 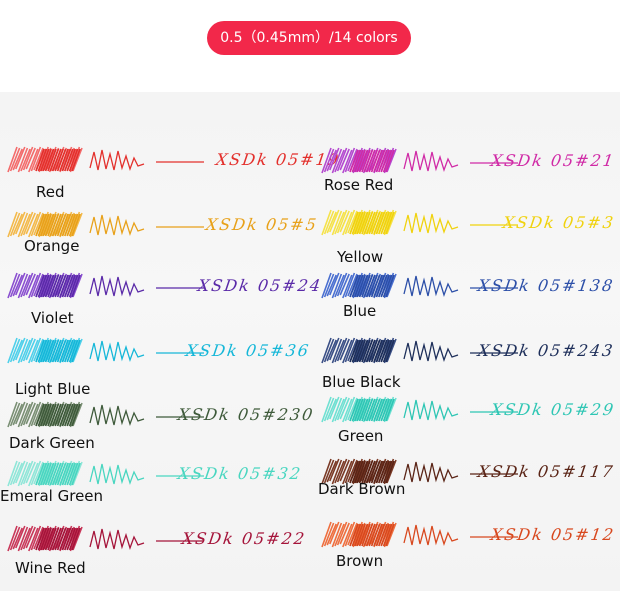 I want to click on color-name-emeral-green: Emeral Green, so click(x=52, y=496).